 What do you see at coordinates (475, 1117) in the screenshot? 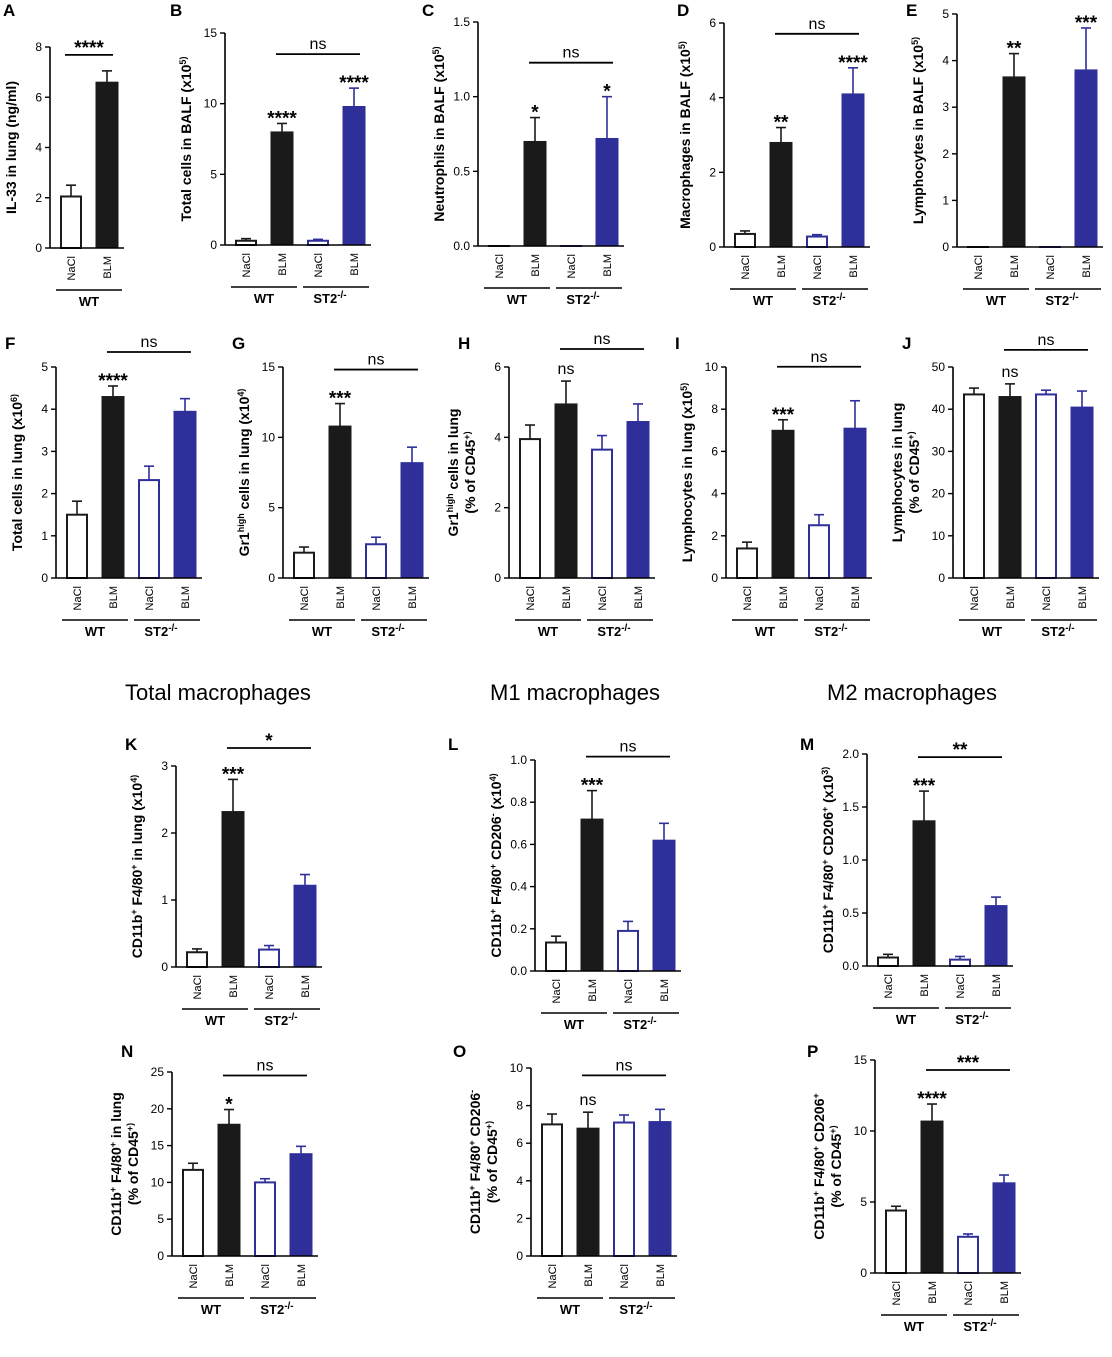
I see `label-segment: CD206` at bounding box center [475, 1117].